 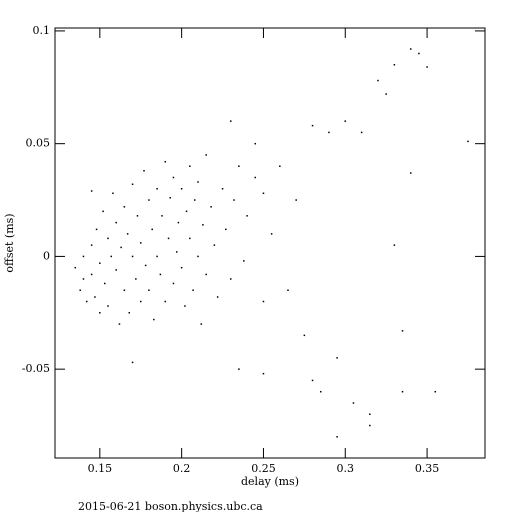 What do you see at coordinates (427, 468) in the screenshot?
I see `x-tick-label: 0.35` at bounding box center [427, 468].